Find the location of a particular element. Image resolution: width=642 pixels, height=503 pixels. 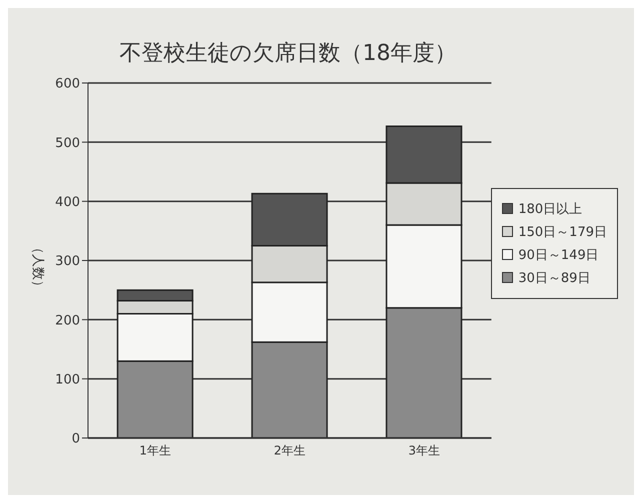

text: 90日～149日 is located at coordinates (558, 255).